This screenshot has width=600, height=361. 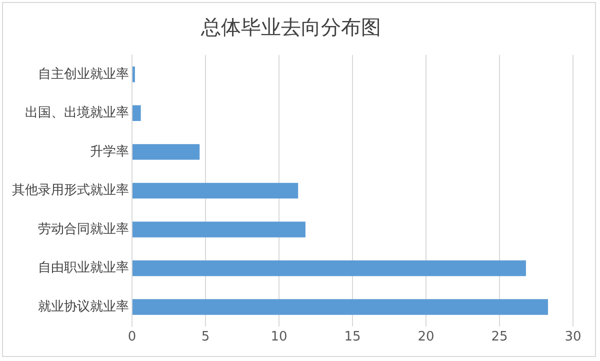 I want to click on x-tick-label: 25, so click(x=499, y=337).